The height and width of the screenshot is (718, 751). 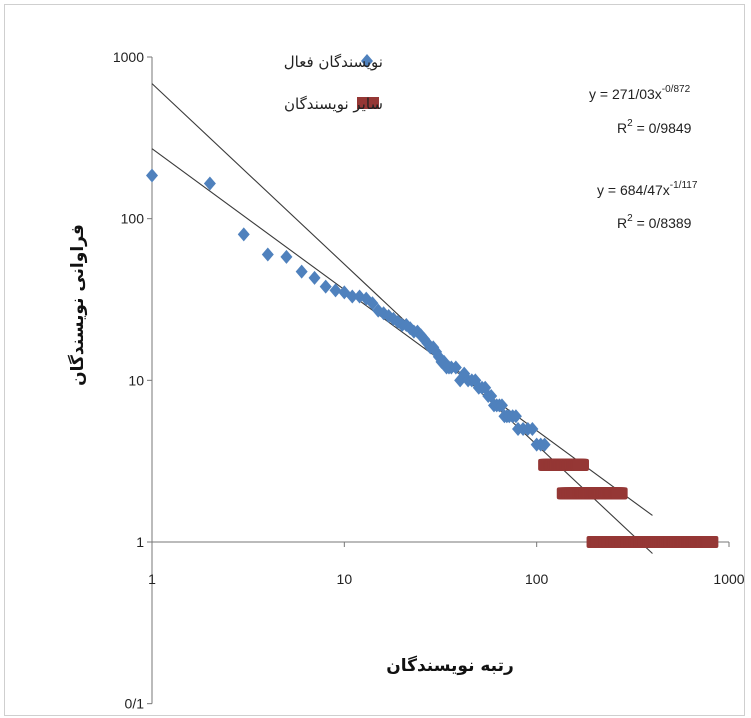 What do you see at coordinates (622, 128) in the screenshot?
I see `trend-r2-1-label: R` at bounding box center [622, 128].